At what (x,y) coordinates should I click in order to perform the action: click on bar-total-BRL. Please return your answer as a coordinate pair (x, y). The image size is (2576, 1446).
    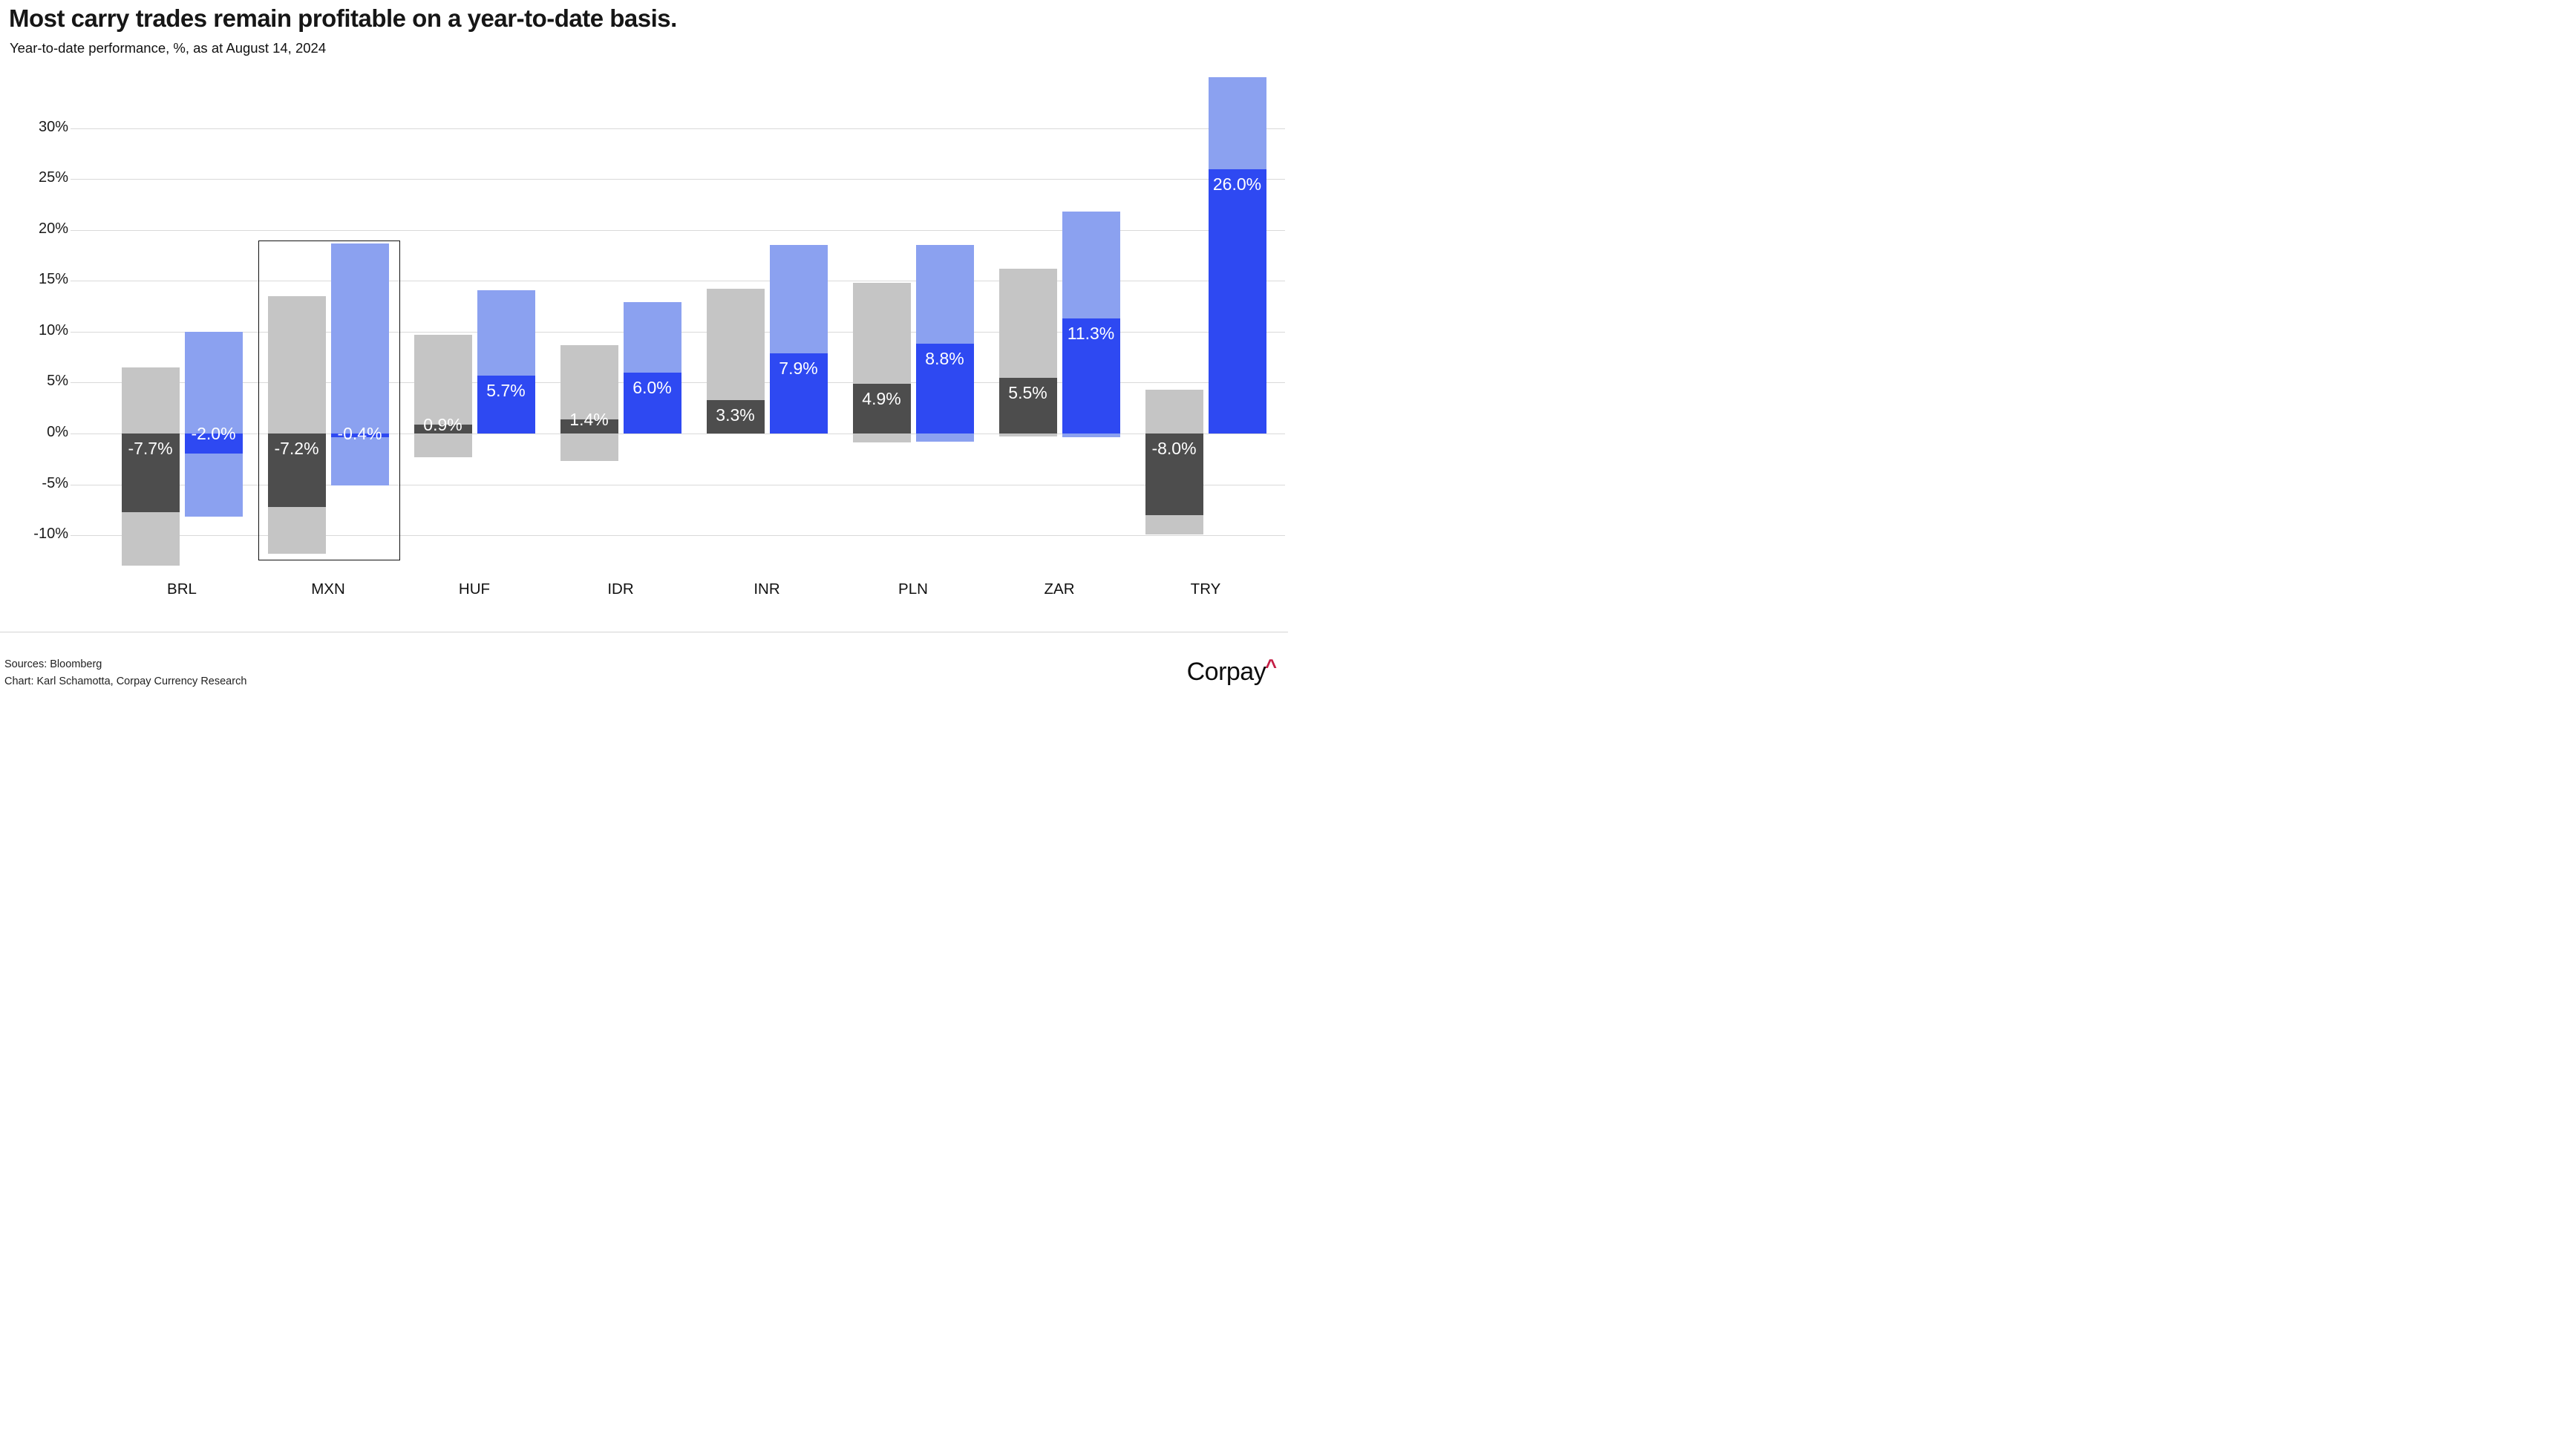
    Looking at the image, I should click on (214, 444).